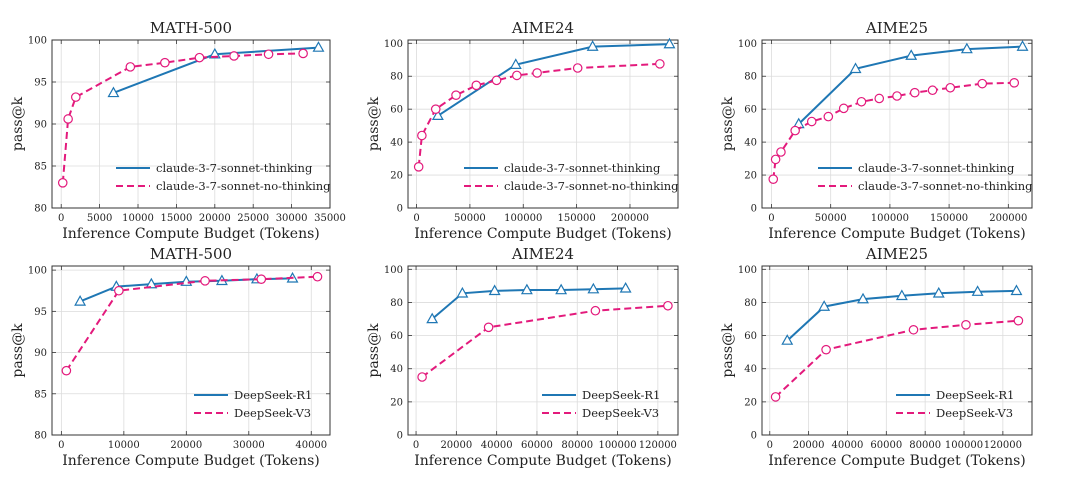  Describe the element at coordinates (542, 254) in the screenshot. I see `chart-title: AIME24` at that location.